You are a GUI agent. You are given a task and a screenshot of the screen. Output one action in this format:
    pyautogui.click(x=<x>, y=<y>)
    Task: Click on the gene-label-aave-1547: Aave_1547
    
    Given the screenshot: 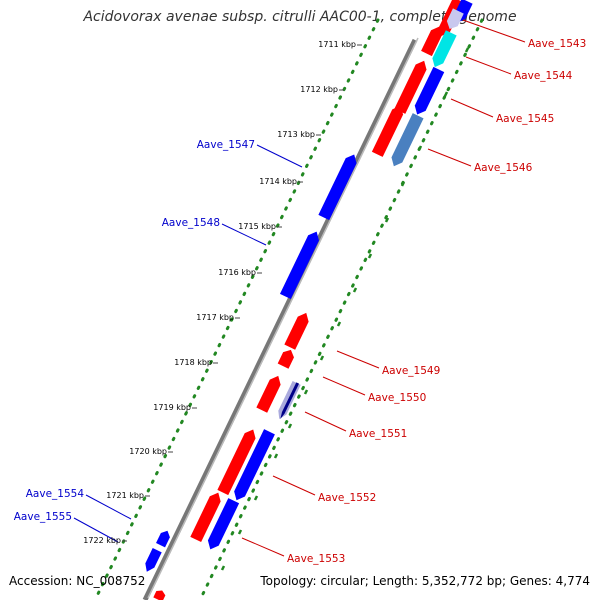 What is the action you would take?
    pyautogui.click(x=226, y=145)
    